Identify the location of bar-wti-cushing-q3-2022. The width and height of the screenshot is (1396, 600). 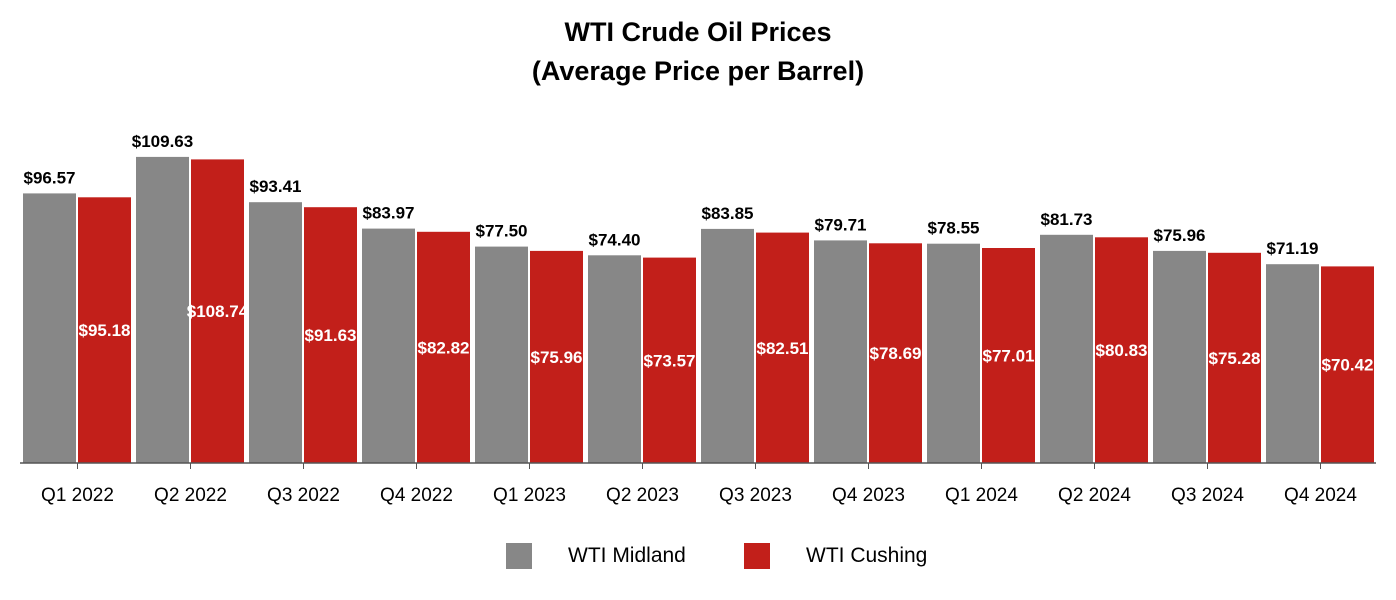
(330, 335).